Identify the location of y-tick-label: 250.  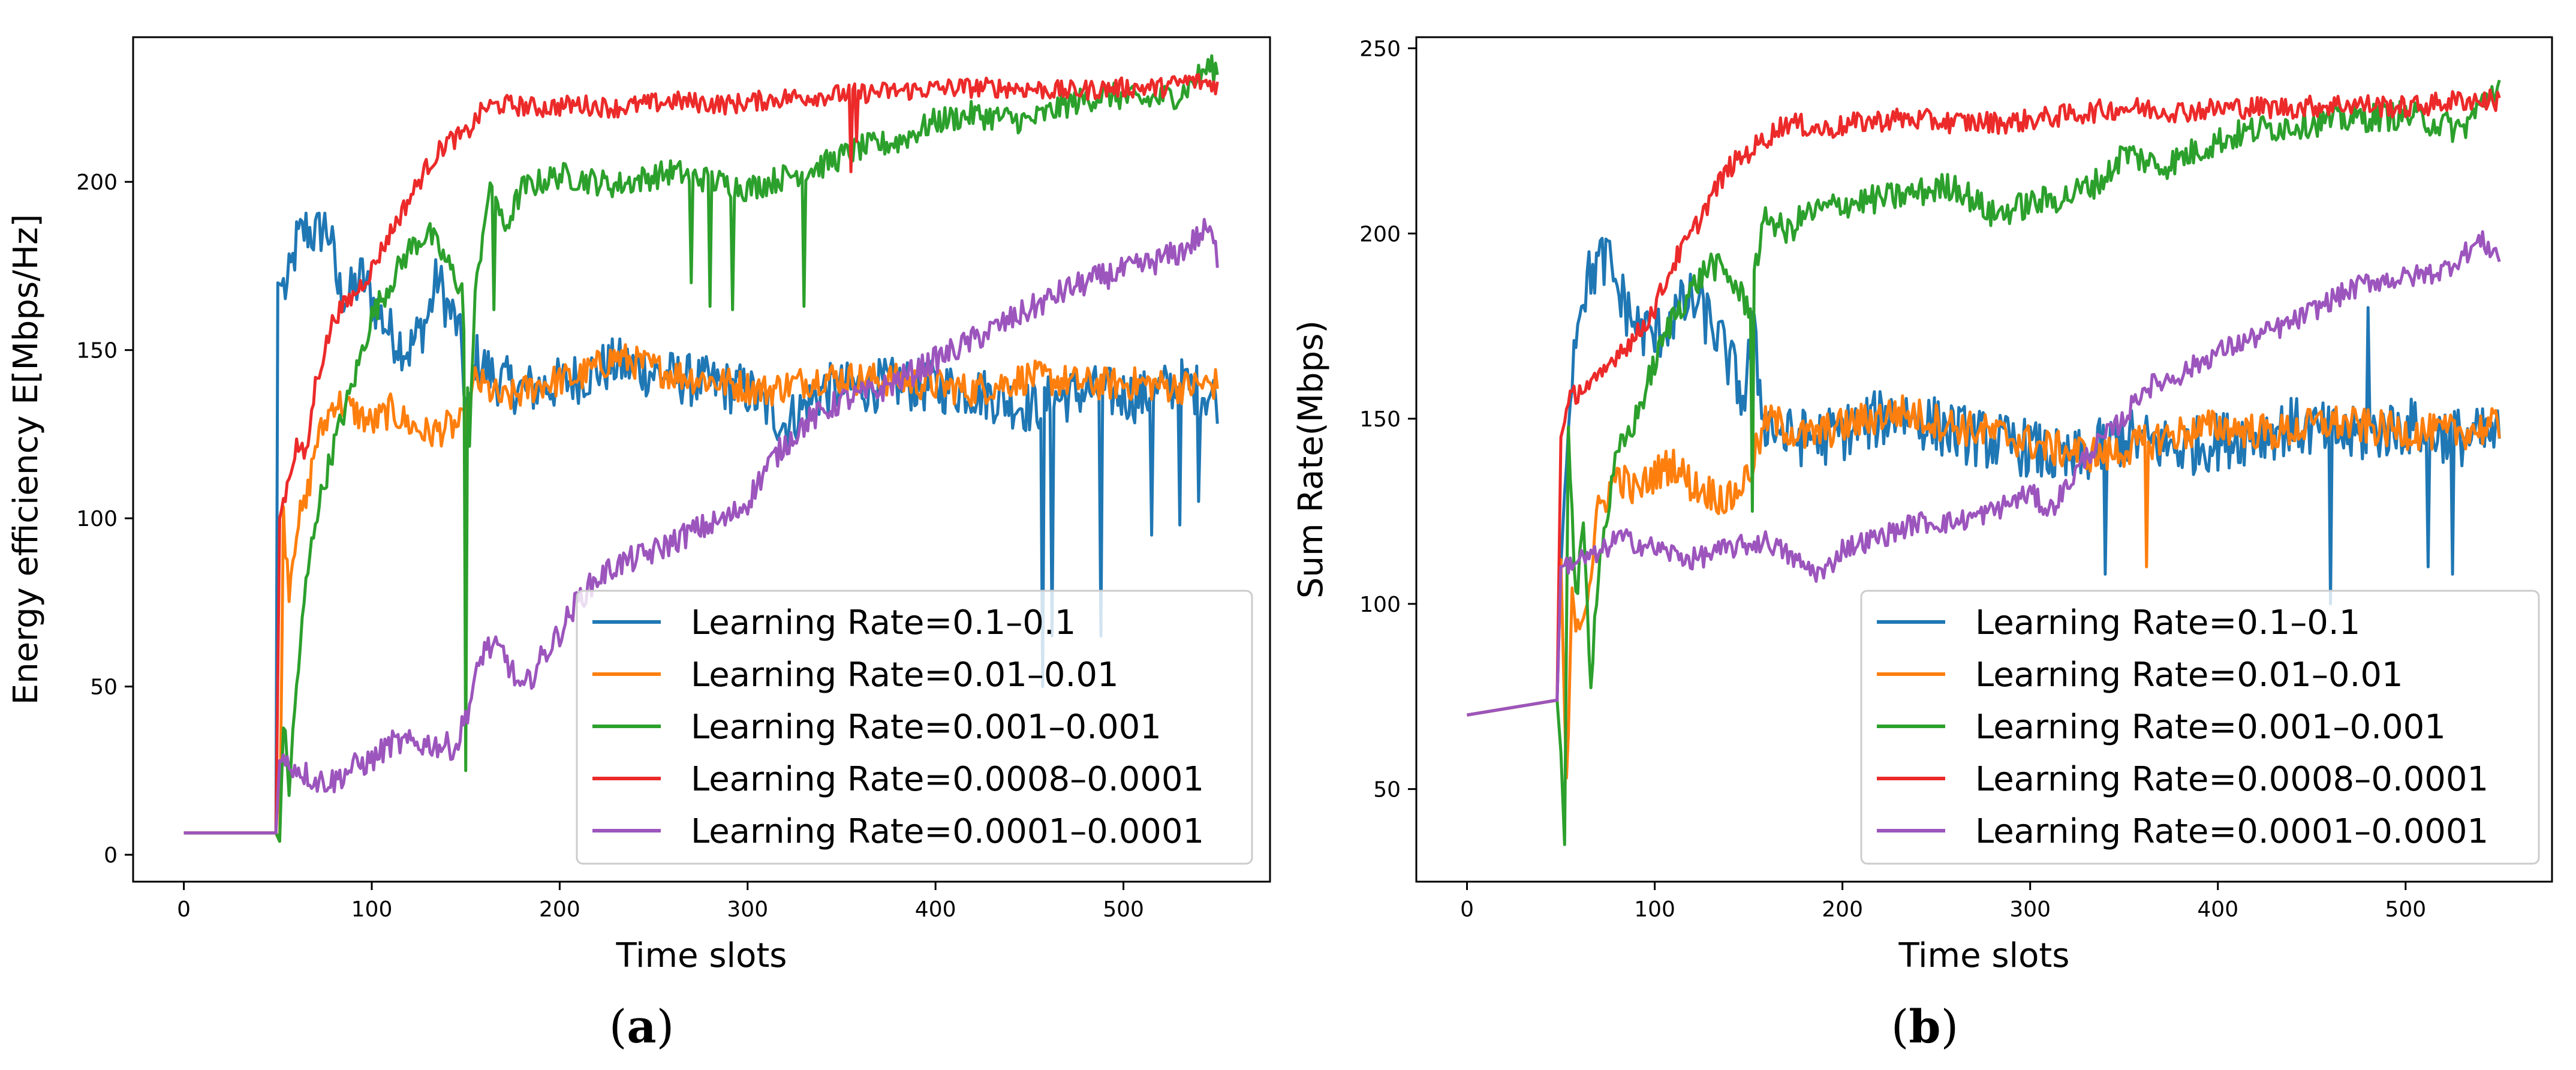
(1380, 49).